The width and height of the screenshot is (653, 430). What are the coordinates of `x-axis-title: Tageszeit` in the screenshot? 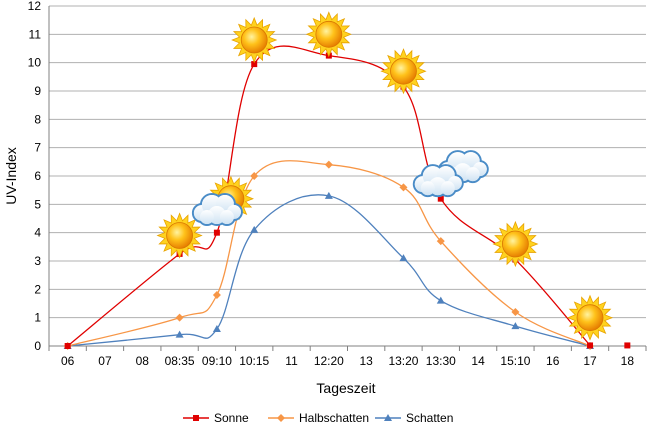 It's located at (345, 388).